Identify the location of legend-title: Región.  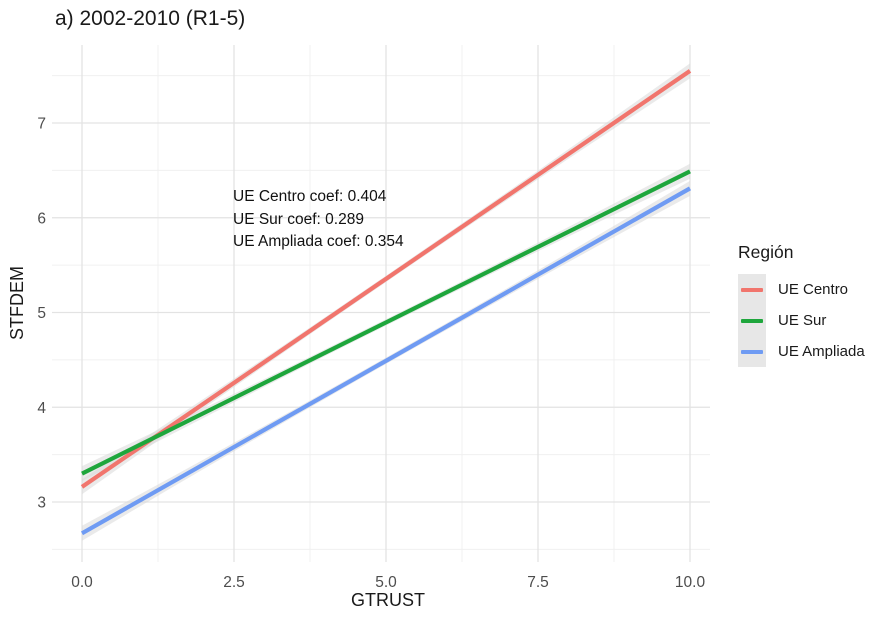
(766, 252).